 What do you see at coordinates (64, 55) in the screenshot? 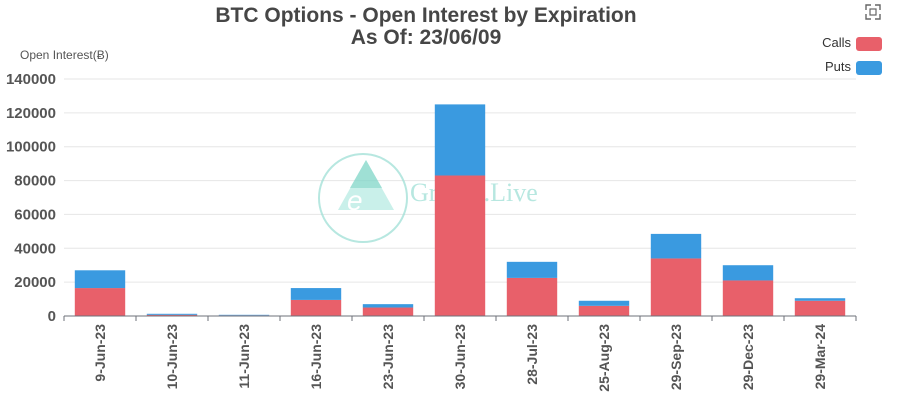
I see `y-axis-label: Open Interest(Ƀ)` at bounding box center [64, 55].